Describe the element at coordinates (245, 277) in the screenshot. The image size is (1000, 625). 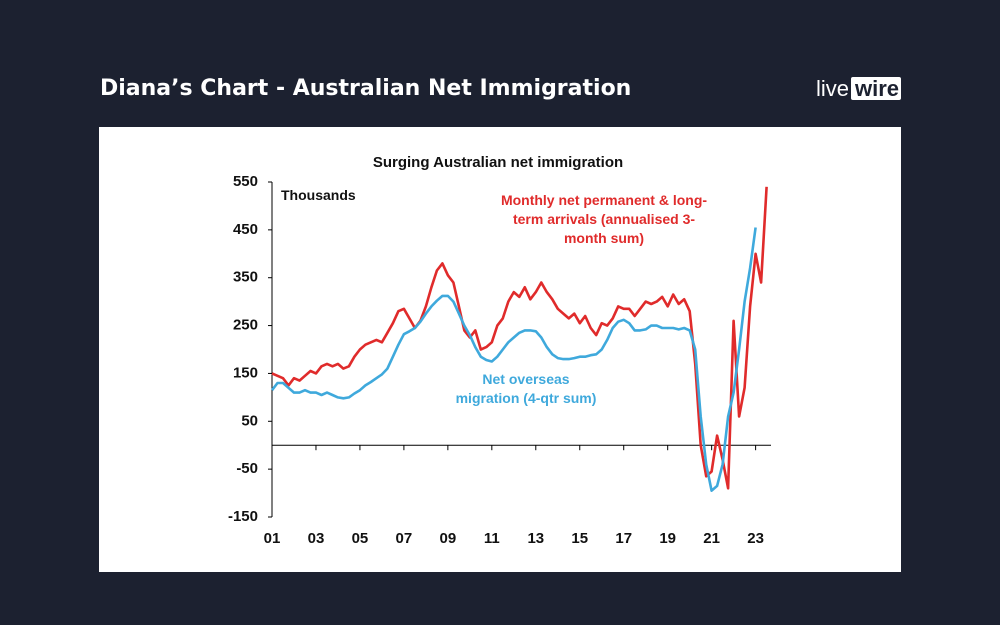
I see `y-tick-label: 350` at that location.